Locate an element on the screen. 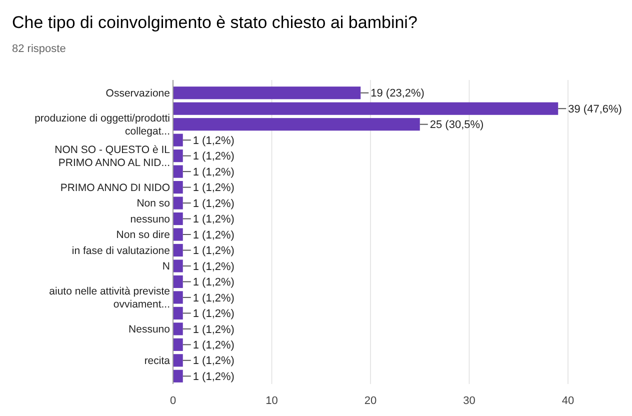 The height and width of the screenshot is (416, 632). x-tick-label: 10 is located at coordinates (272, 401).